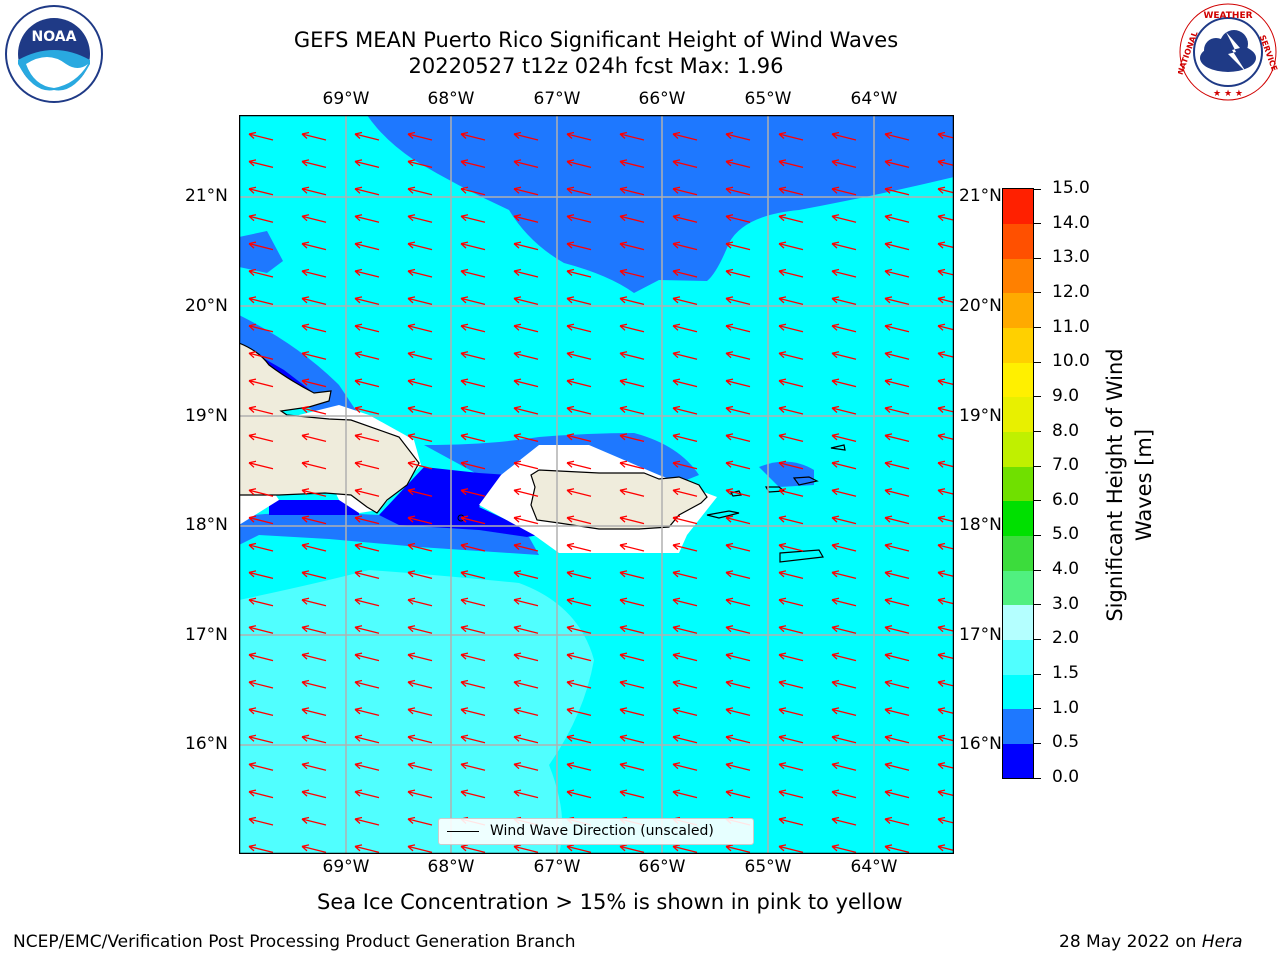 Image resolution: width=1280 pixels, height=960 pixels. I want to click on colorbar-tick-label: 6.0, so click(1066, 499).